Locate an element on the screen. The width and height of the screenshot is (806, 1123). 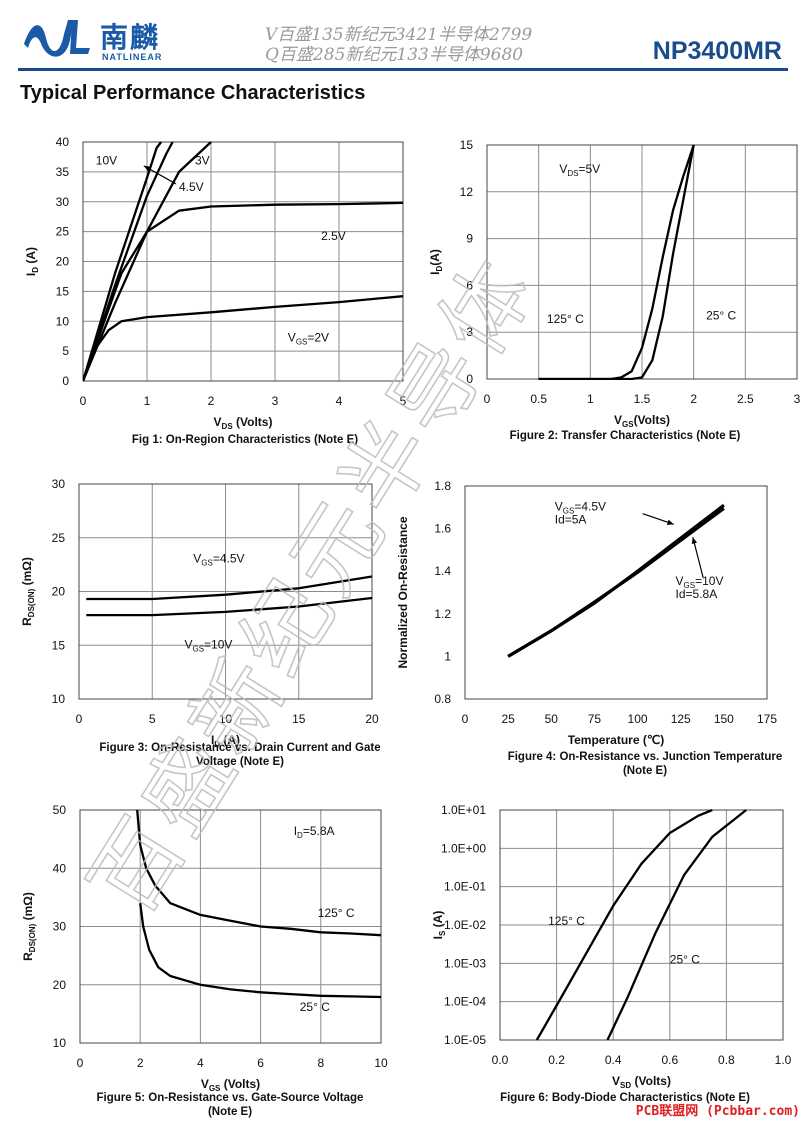
x-axis-title: ID (A) is located at coordinates (225, 741).